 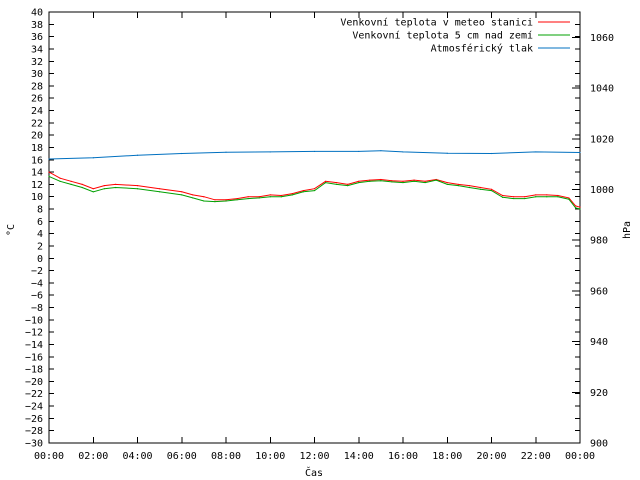 What do you see at coordinates (137, 456) in the screenshot?
I see `x-tick-label: 04:00` at bounding box center [137, 456].